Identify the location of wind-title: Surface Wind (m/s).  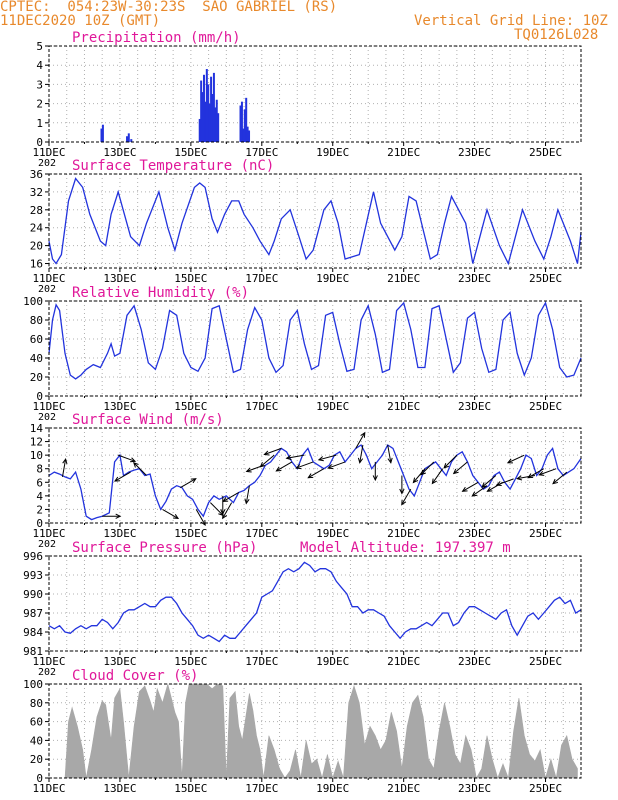
(148, 420).